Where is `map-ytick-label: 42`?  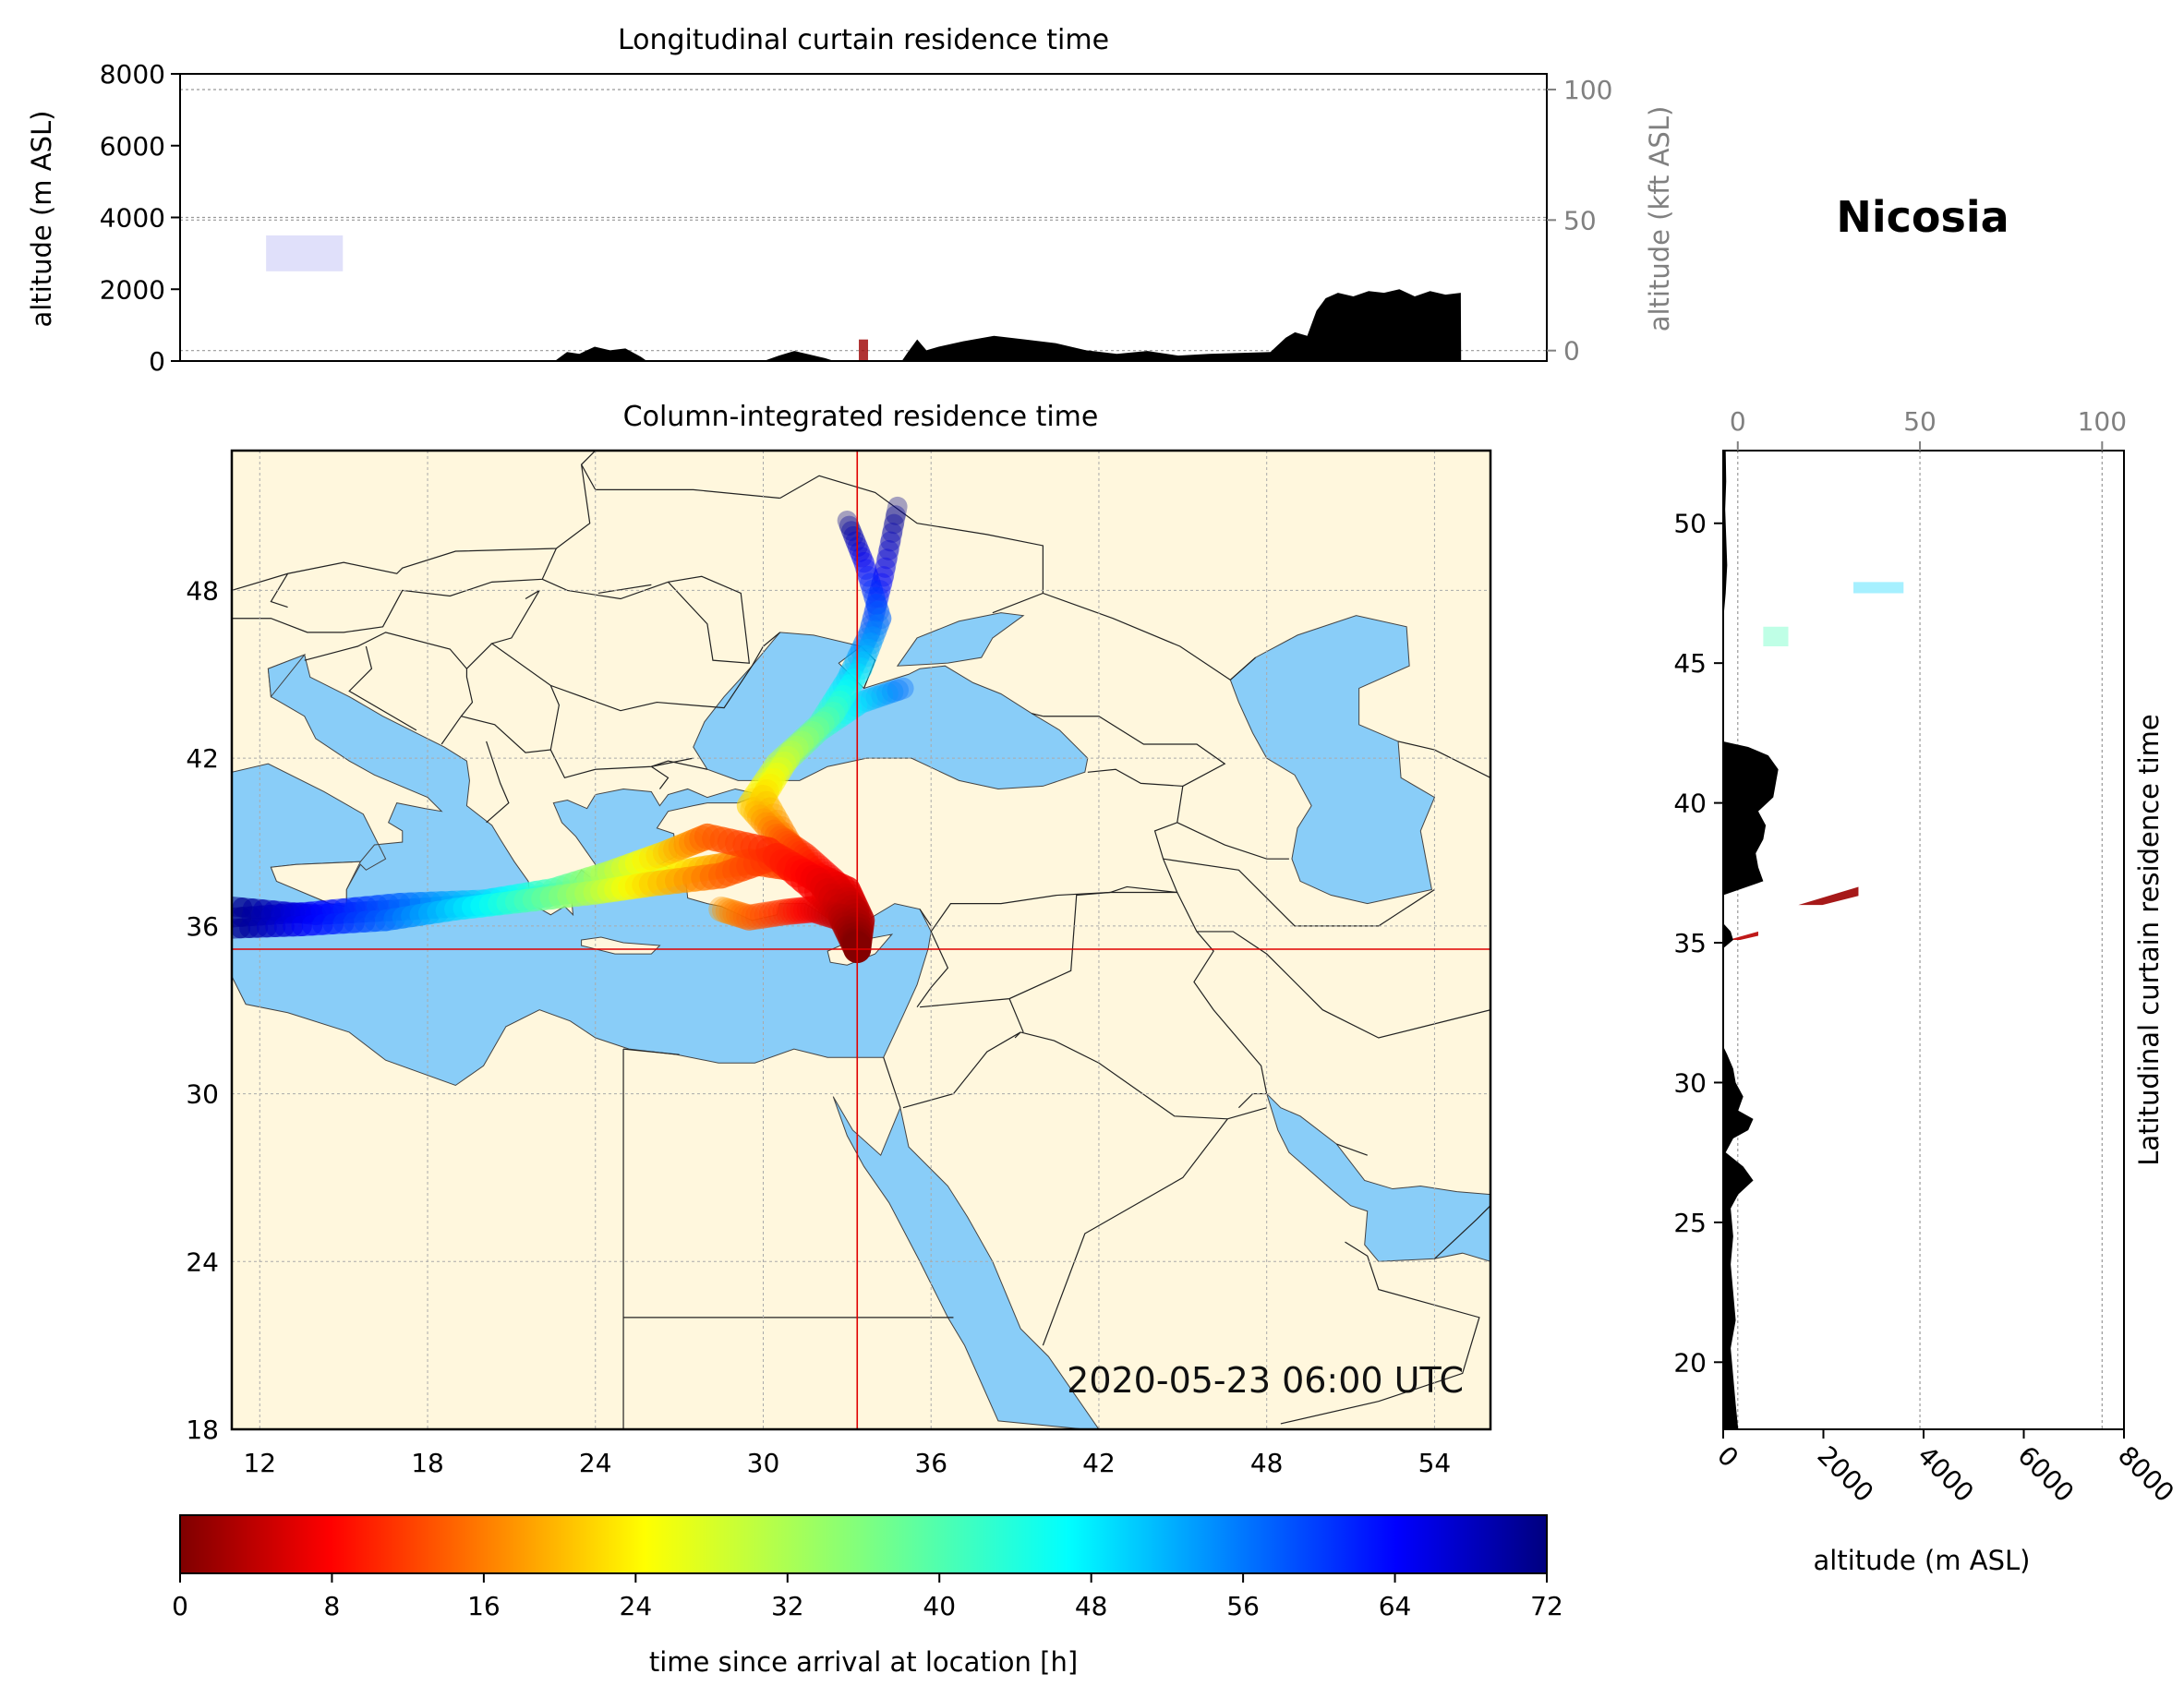 map-ytick-label: 42 is located at coordinates (202, 758).